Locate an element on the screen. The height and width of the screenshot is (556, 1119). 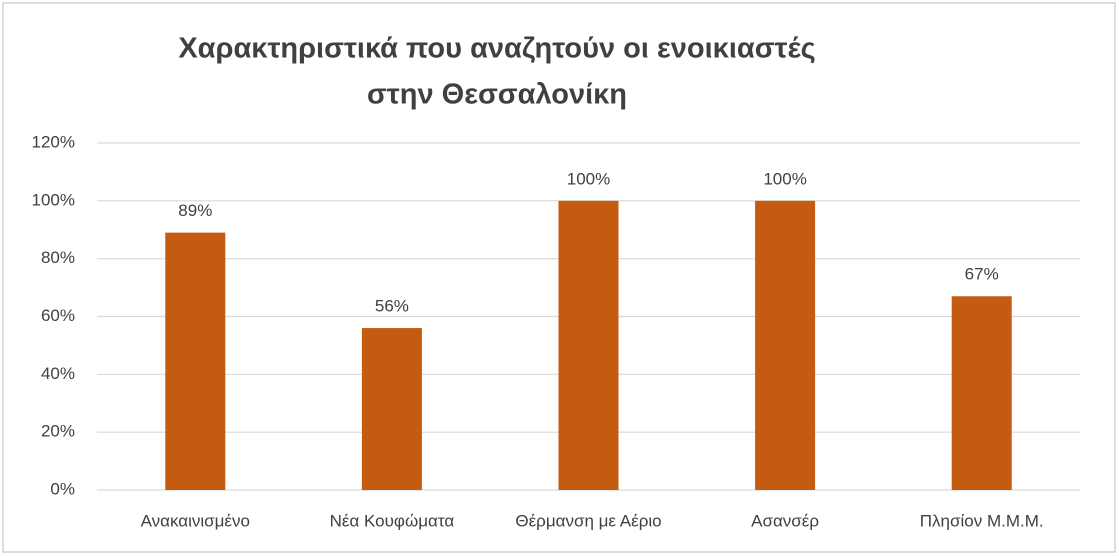
value-label: 56% is located at coordinates (392, 306).